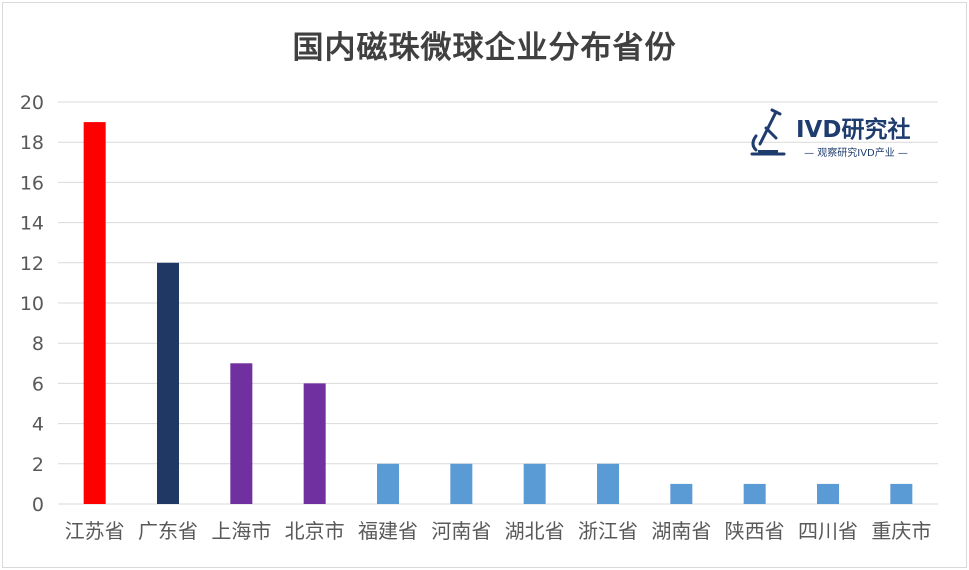  I want to click on x-tick-label: 四川省, so click(828, 531).